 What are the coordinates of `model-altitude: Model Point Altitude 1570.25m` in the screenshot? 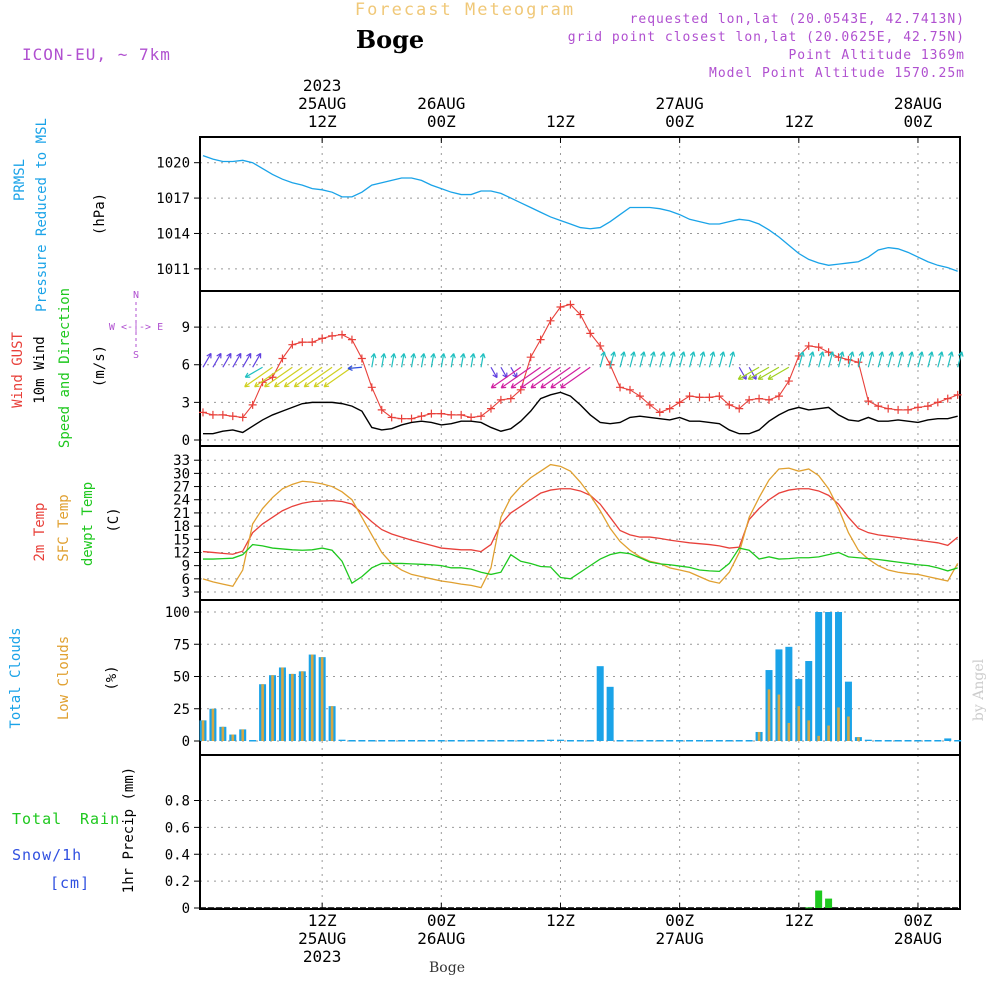 It's located at (837, 73).